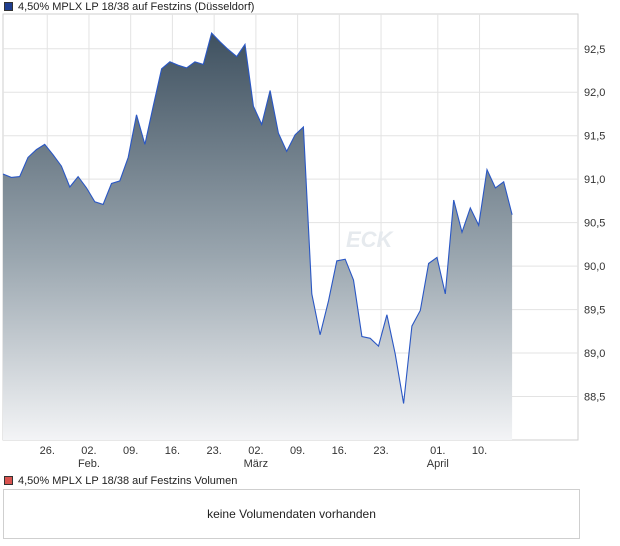 This screenshot has width=620, height=546. What do you see at coordinates (594, 50) in the screenshot?
I see `y-tick-label: 92,5` at bounding box center [594, 50].